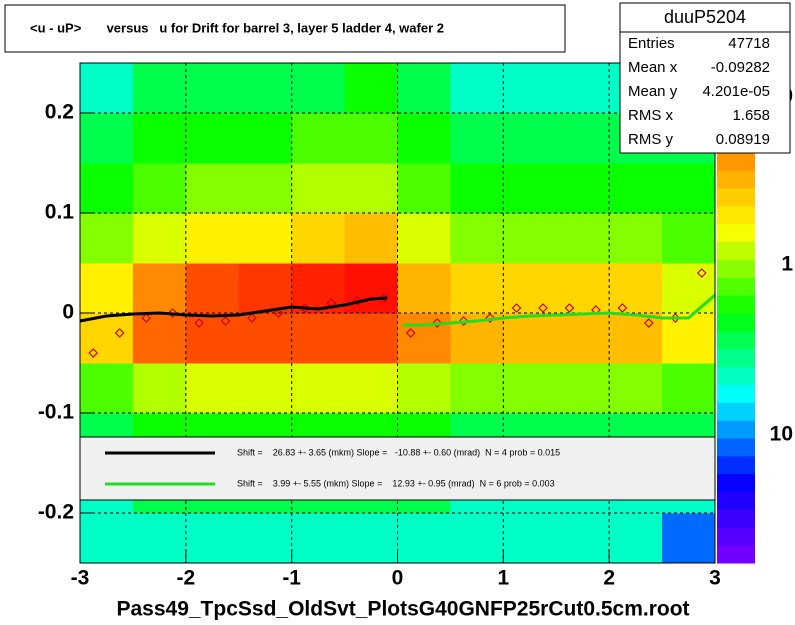 Image resolution: width=795 pixels, height=625 pixels. I want to click on y-tick-label: 0, so click(68, 312).